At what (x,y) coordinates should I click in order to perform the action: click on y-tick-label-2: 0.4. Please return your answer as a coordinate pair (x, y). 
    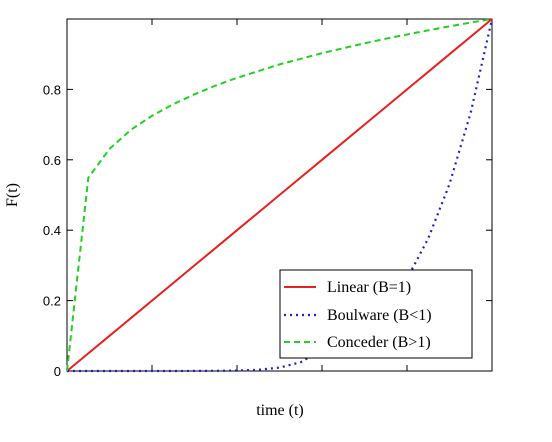
    Looking at the image, I should click on (52, 230).